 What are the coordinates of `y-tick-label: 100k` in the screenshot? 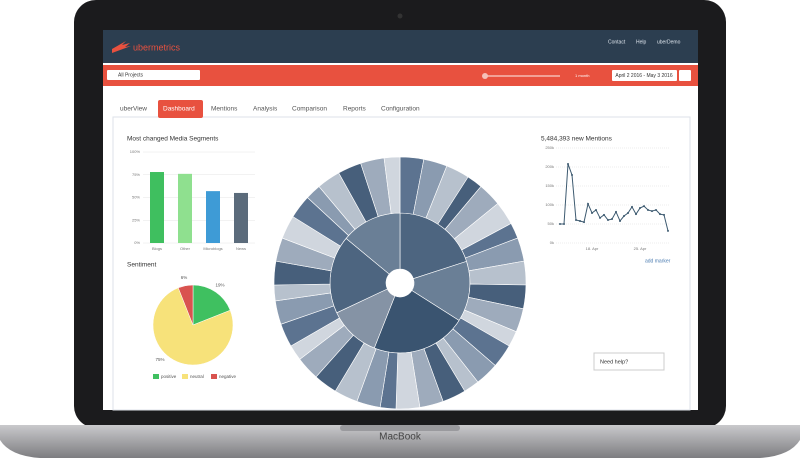 It's located at (549, 204).